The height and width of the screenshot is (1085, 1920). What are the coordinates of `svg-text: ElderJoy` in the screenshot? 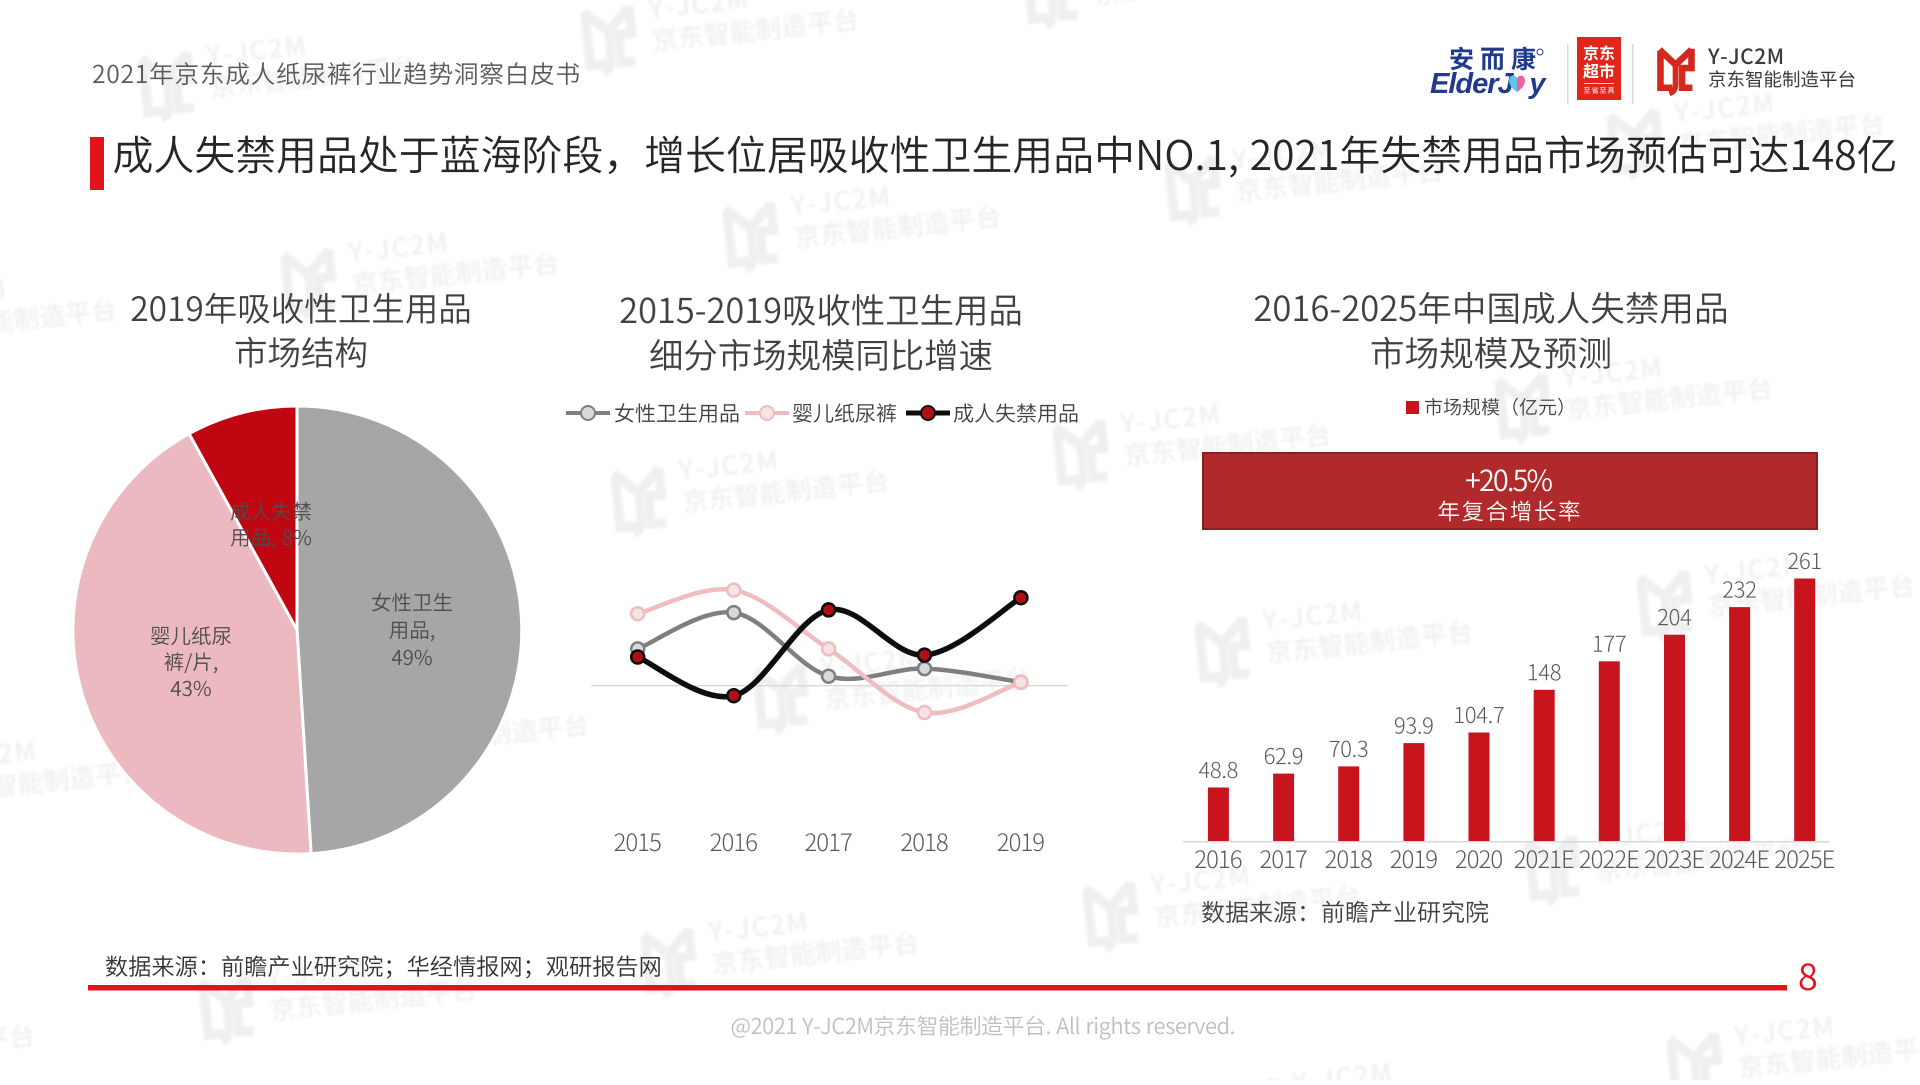 It's located at (1488, 84).